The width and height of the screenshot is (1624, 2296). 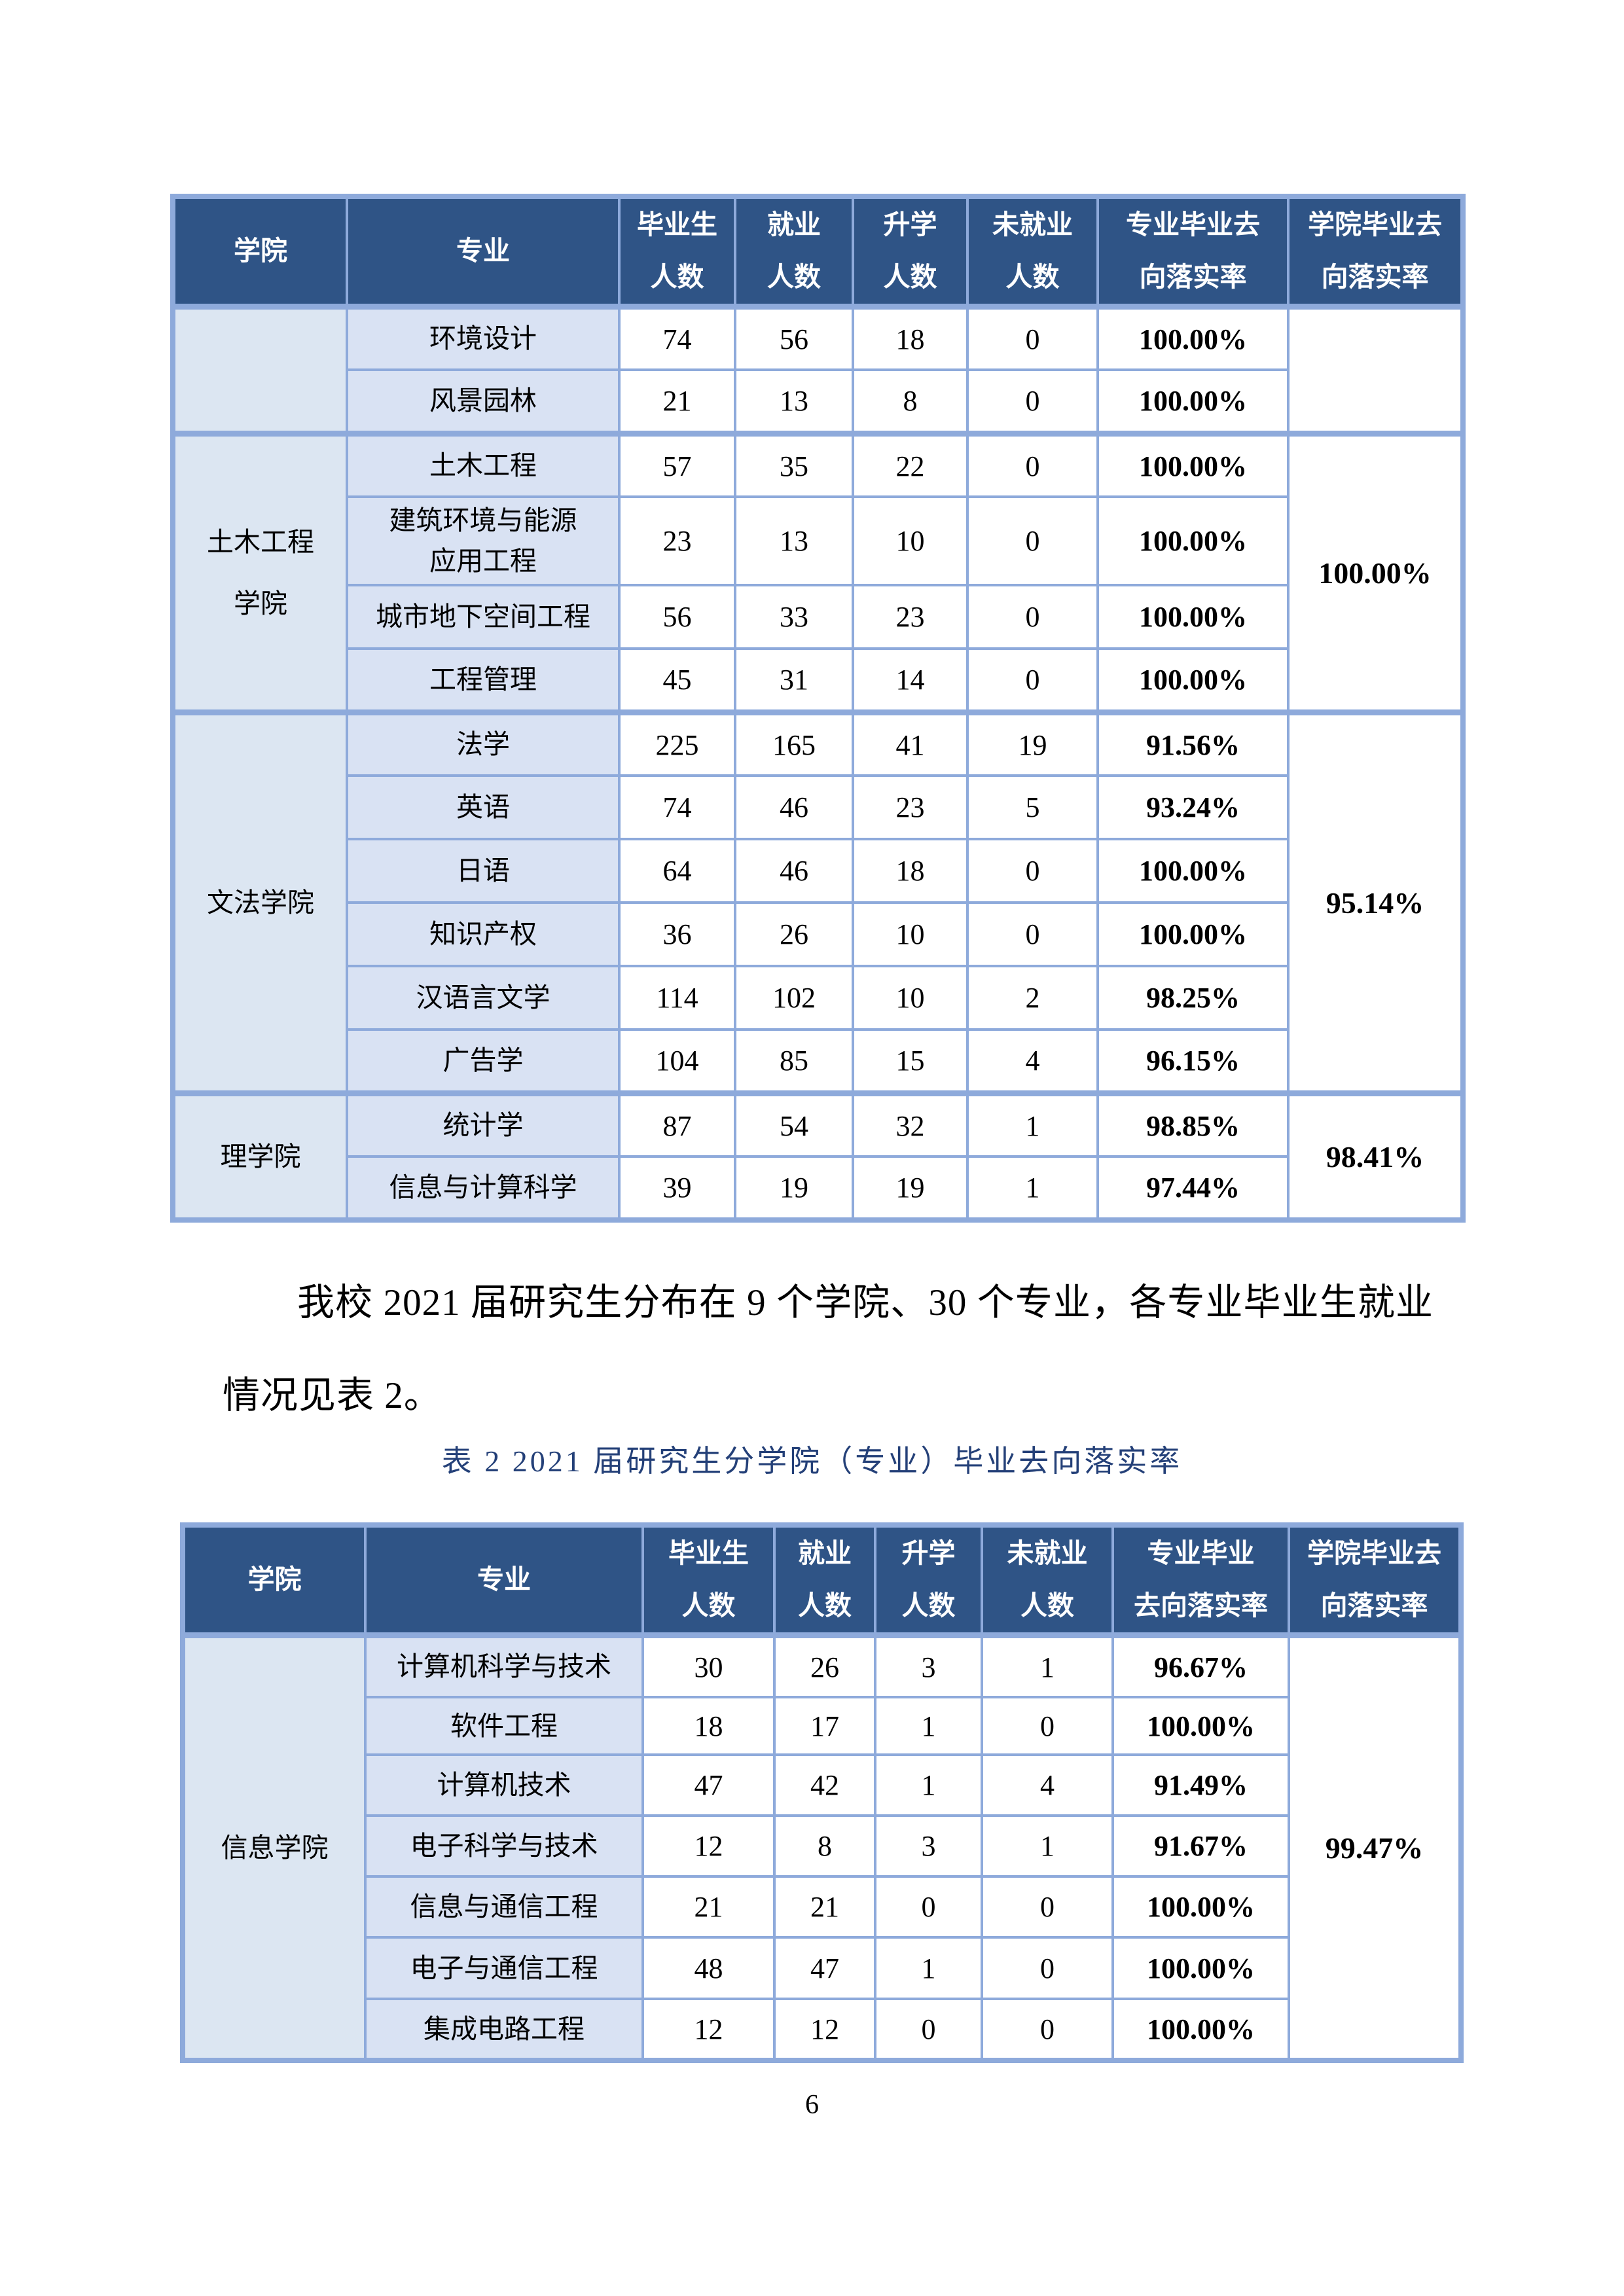 I want to click on major-cell: 软件工程, so click(x=504, y=1726).